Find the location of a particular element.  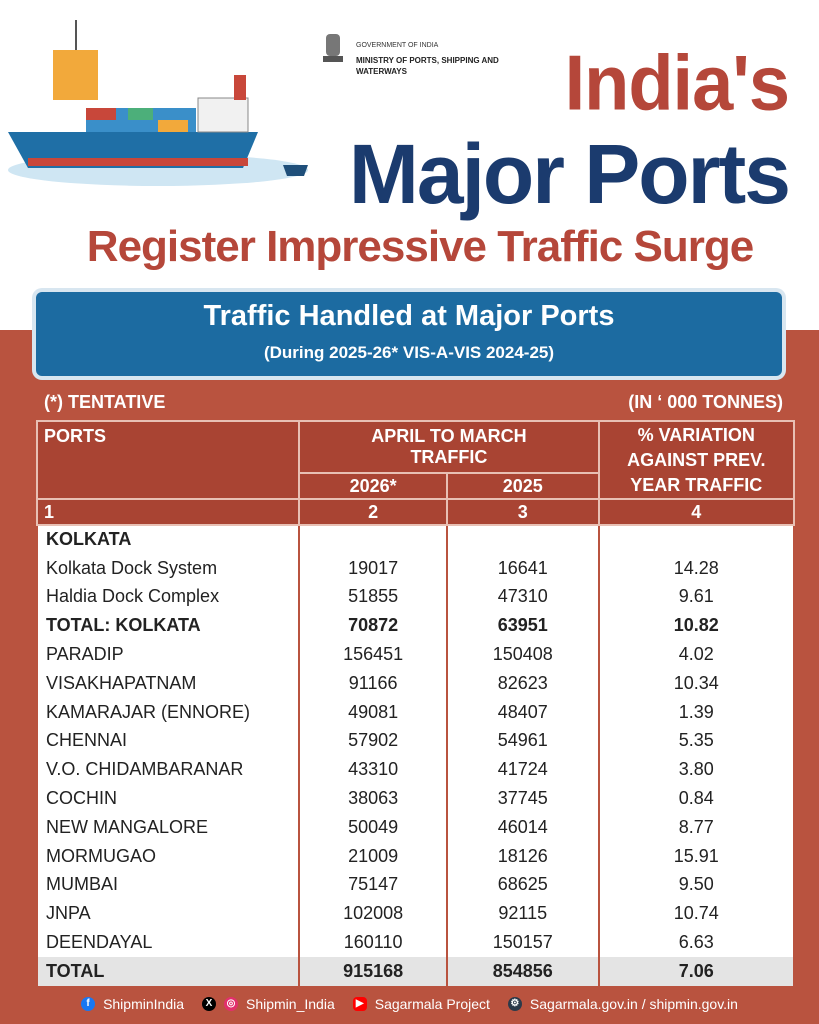

table-row: NEW MANGALORE 50049 46014 8.77 is located at coordinates (415, 827).